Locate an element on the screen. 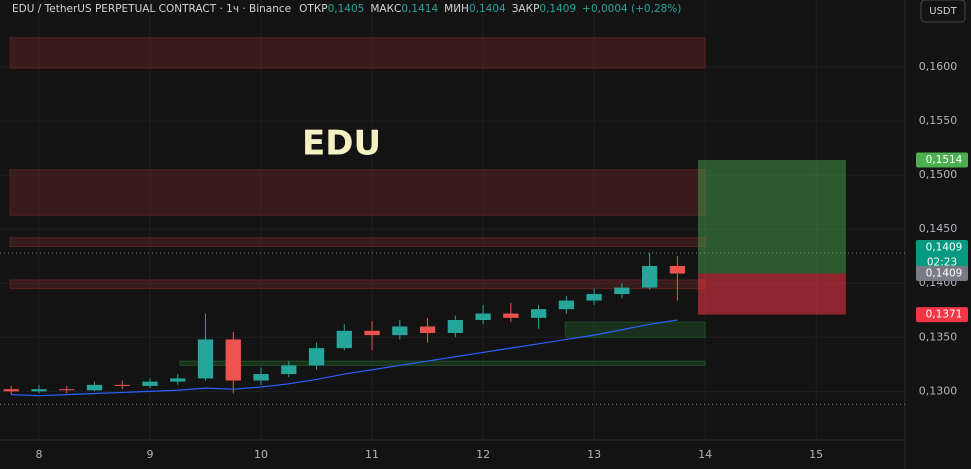  price-tag-label: 0,1371 is located at coordinates (944, 315).